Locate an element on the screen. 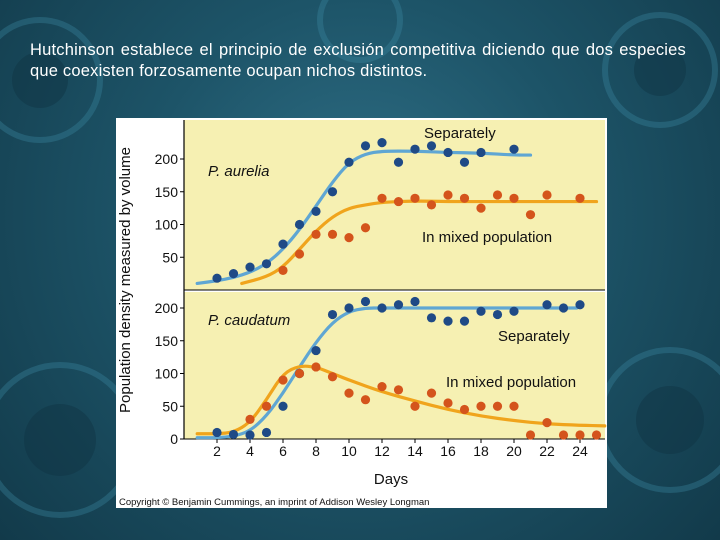 The height and width of the screenshot is (540, 720). caudatum-separately-curve is located at coordinates (387, 373).